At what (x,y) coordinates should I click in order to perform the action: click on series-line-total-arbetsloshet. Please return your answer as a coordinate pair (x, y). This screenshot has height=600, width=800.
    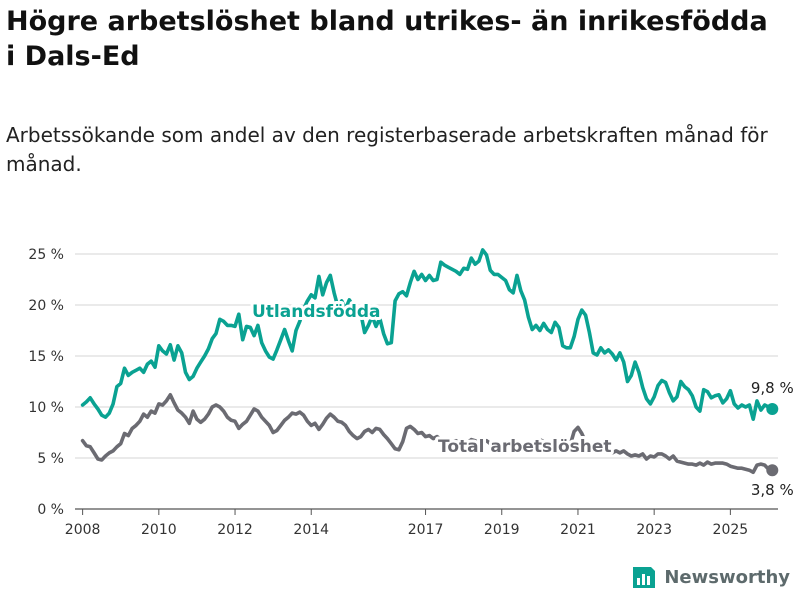
    Looking at the image, I should click on (427, 434).